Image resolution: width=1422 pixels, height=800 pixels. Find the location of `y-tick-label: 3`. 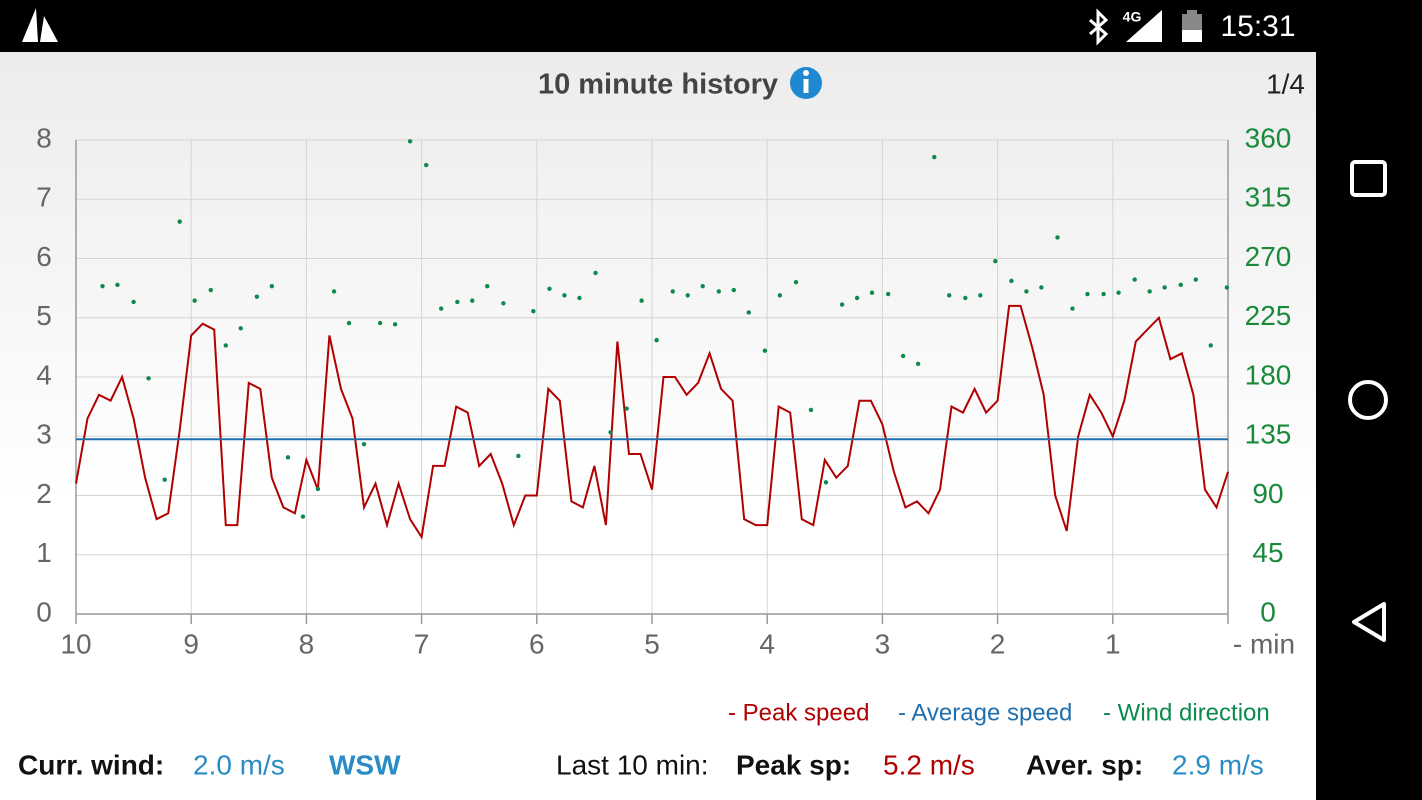

y-tick-label: 3 is located at coordinates (44, 434).